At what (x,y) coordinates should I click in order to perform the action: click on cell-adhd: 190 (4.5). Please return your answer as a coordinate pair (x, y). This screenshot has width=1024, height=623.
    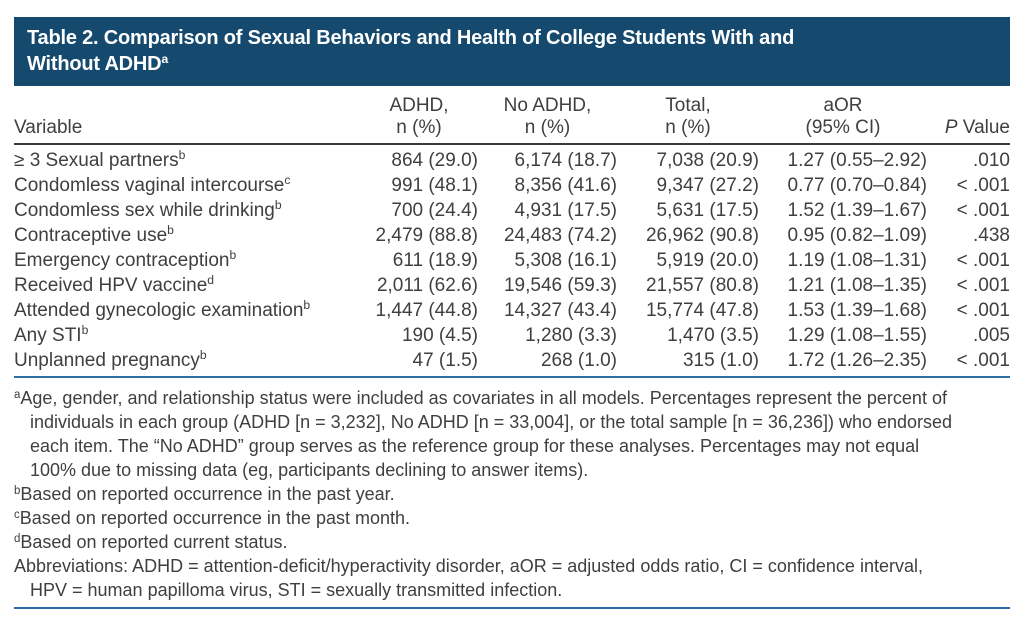
    Looking at the image, I should click on (439, 335).